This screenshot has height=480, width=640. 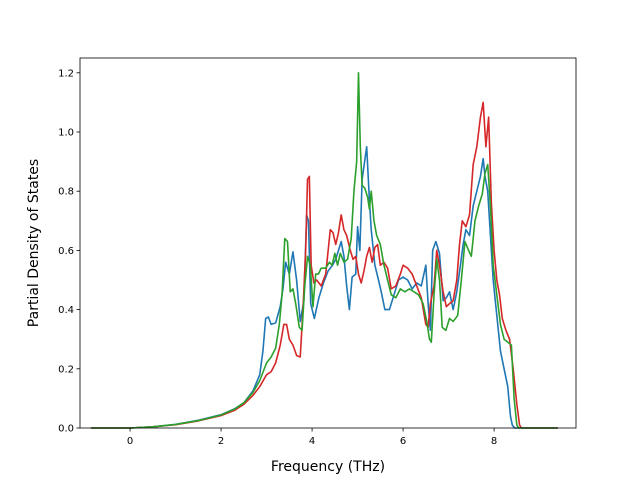 I want to click on x-axis-ticks: 0 2 4 6 8, so click(x=312, y=437).